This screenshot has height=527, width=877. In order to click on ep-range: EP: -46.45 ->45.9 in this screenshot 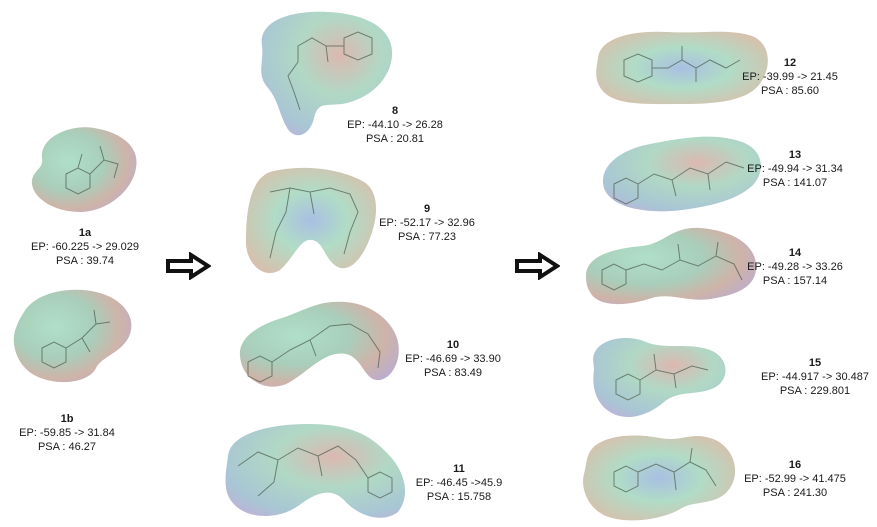, I will do `click(459, 483)`.